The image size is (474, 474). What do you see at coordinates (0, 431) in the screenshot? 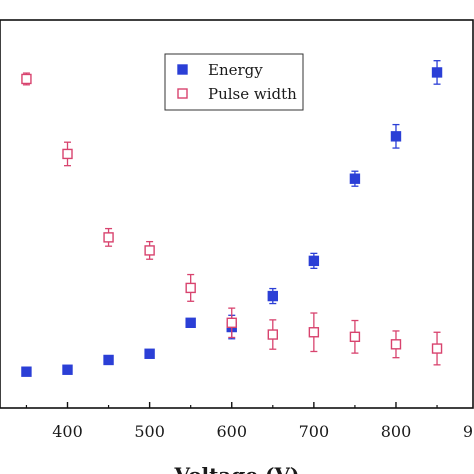
I see `x-tick-label: 300` at bounding box center [0, 431].